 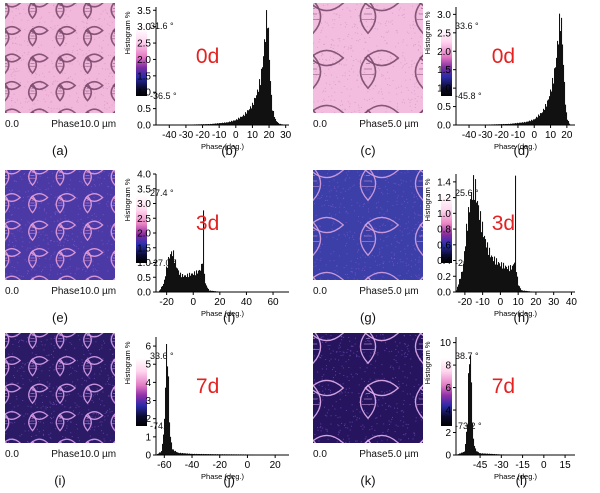 I want to click on y-tick-label: 0.4, so click(x=444, y=261).